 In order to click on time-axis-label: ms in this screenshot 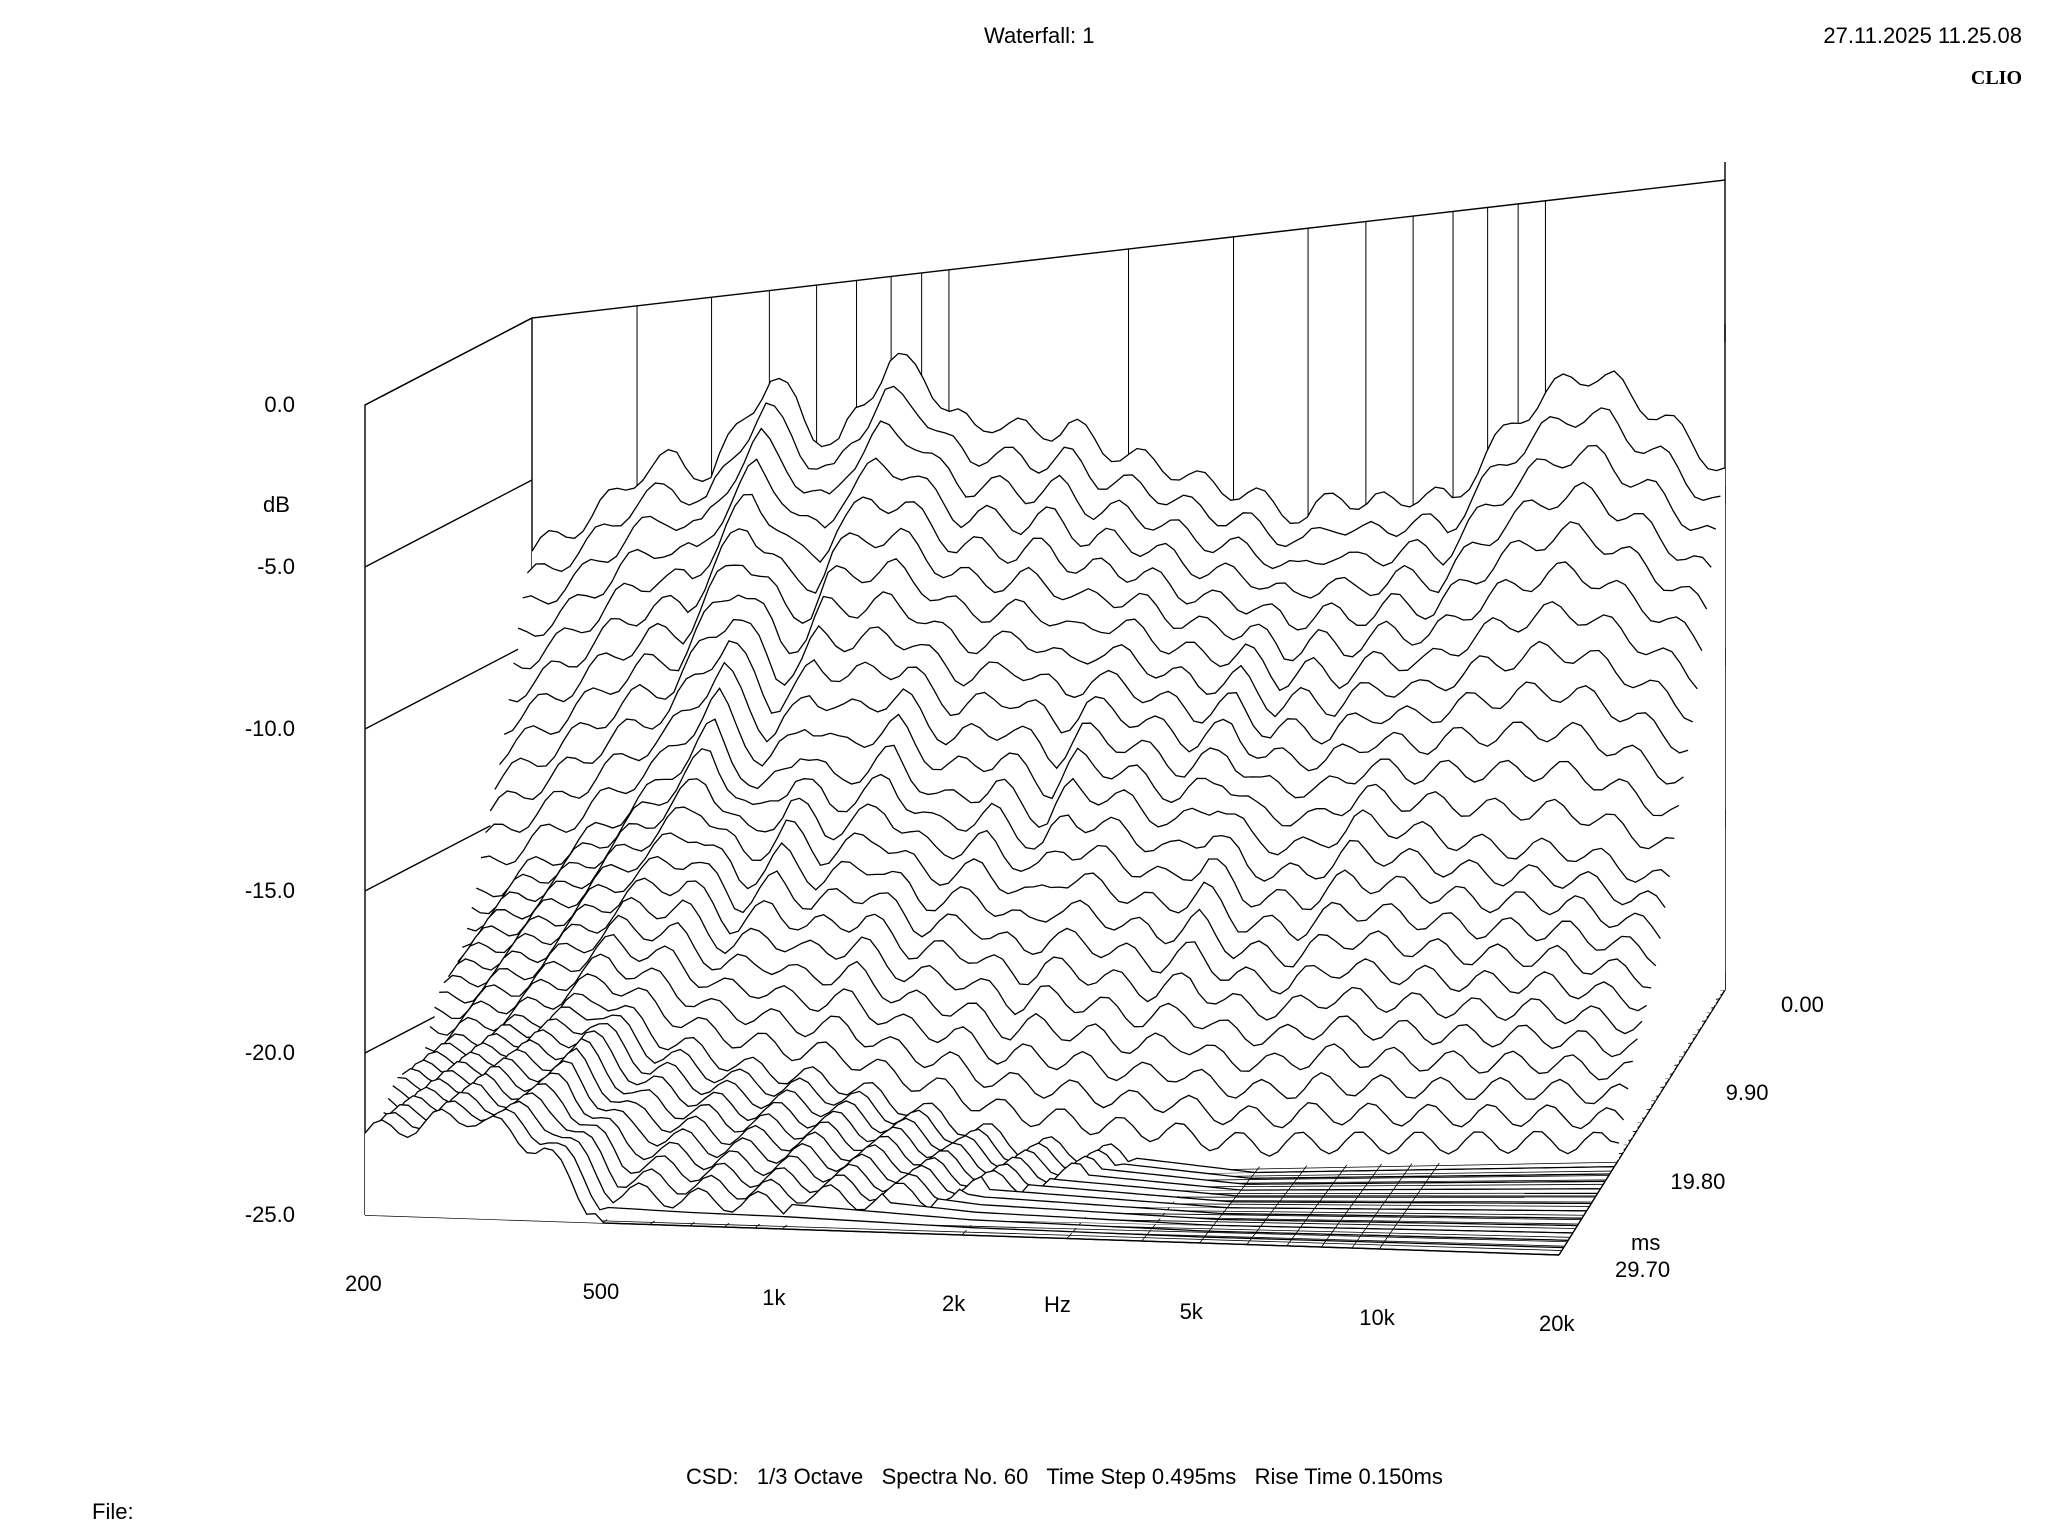, I will do `click(1646, 1242)`.